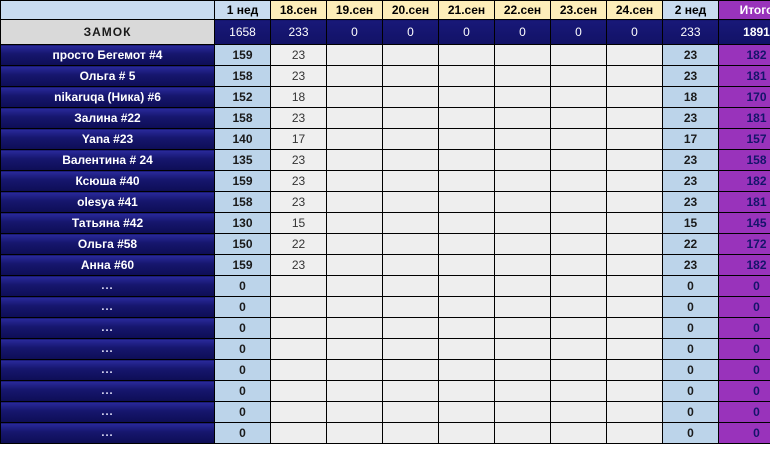  Describe the element at coordinates (107, 118) in the screenshot. I see `row-name-cell: Залина #22` at that location.